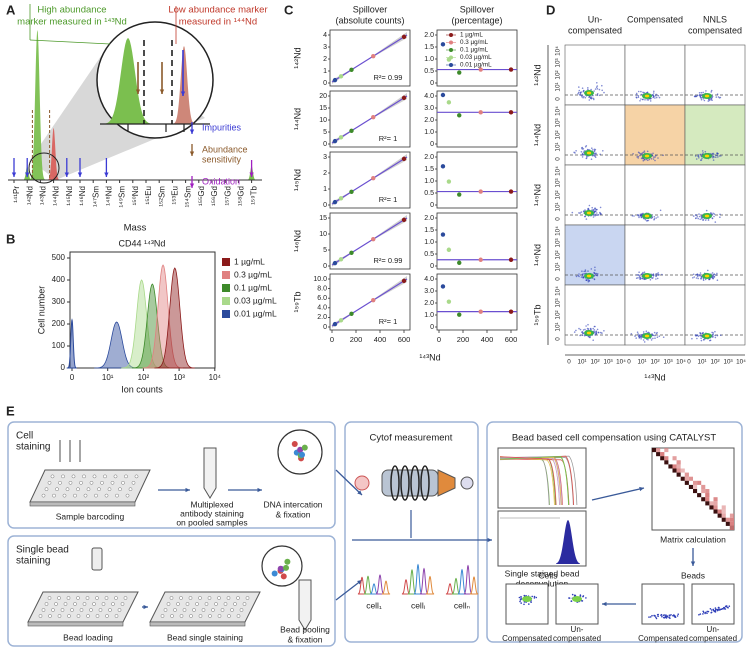 This screenshot has height=652, width=750. I want to click on step-label: & fixation, so click(305, 639).